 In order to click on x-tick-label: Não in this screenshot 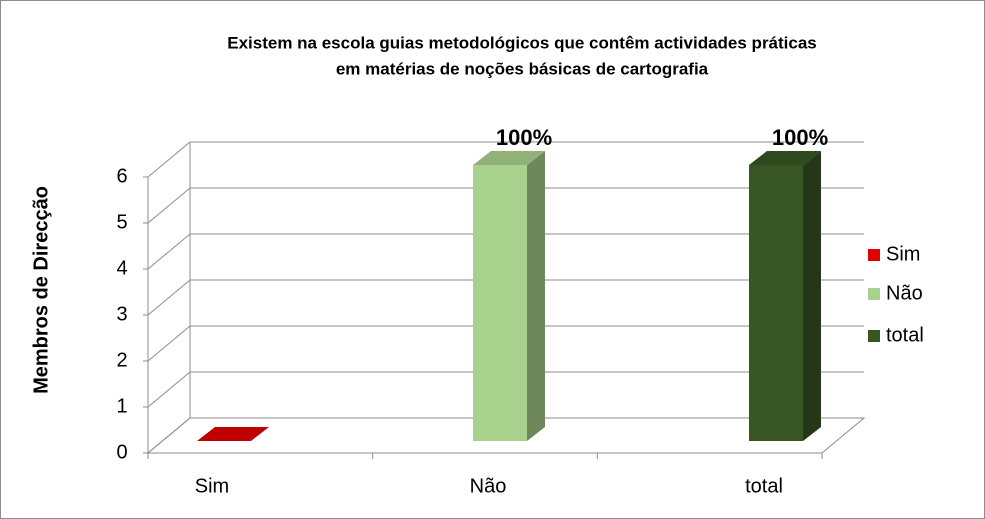, I will do `click(488, 486)`.